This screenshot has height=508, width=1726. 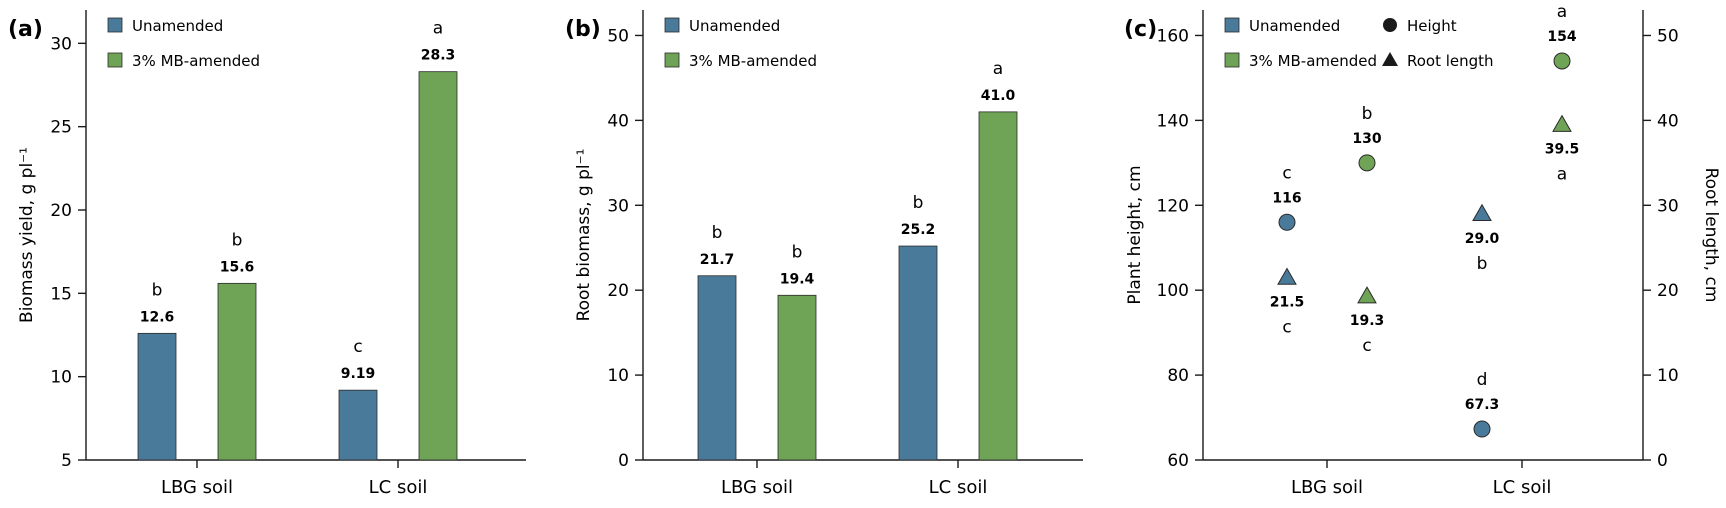 I want to click on y-axis-title: Root biomass, g pl⁻¹, so click(x=584, y=235).